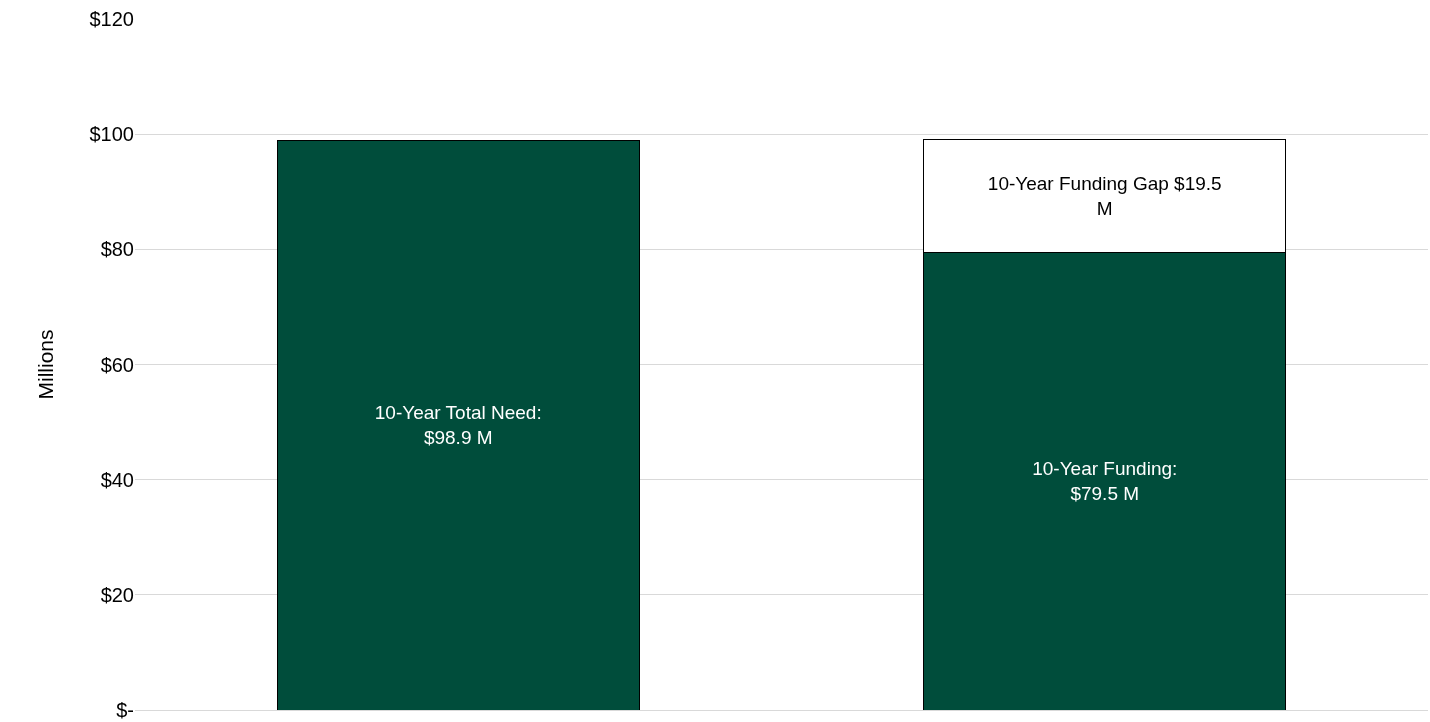 This screenshot has width=1430, height=722. I want to click on data-label: 10-Year Funding: $79.5 M, so click(1105, 481).